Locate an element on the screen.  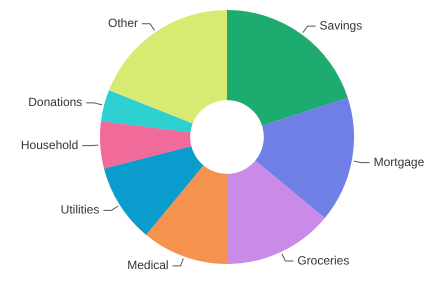
slice-label: Medical is located at coordinates (148, 265).